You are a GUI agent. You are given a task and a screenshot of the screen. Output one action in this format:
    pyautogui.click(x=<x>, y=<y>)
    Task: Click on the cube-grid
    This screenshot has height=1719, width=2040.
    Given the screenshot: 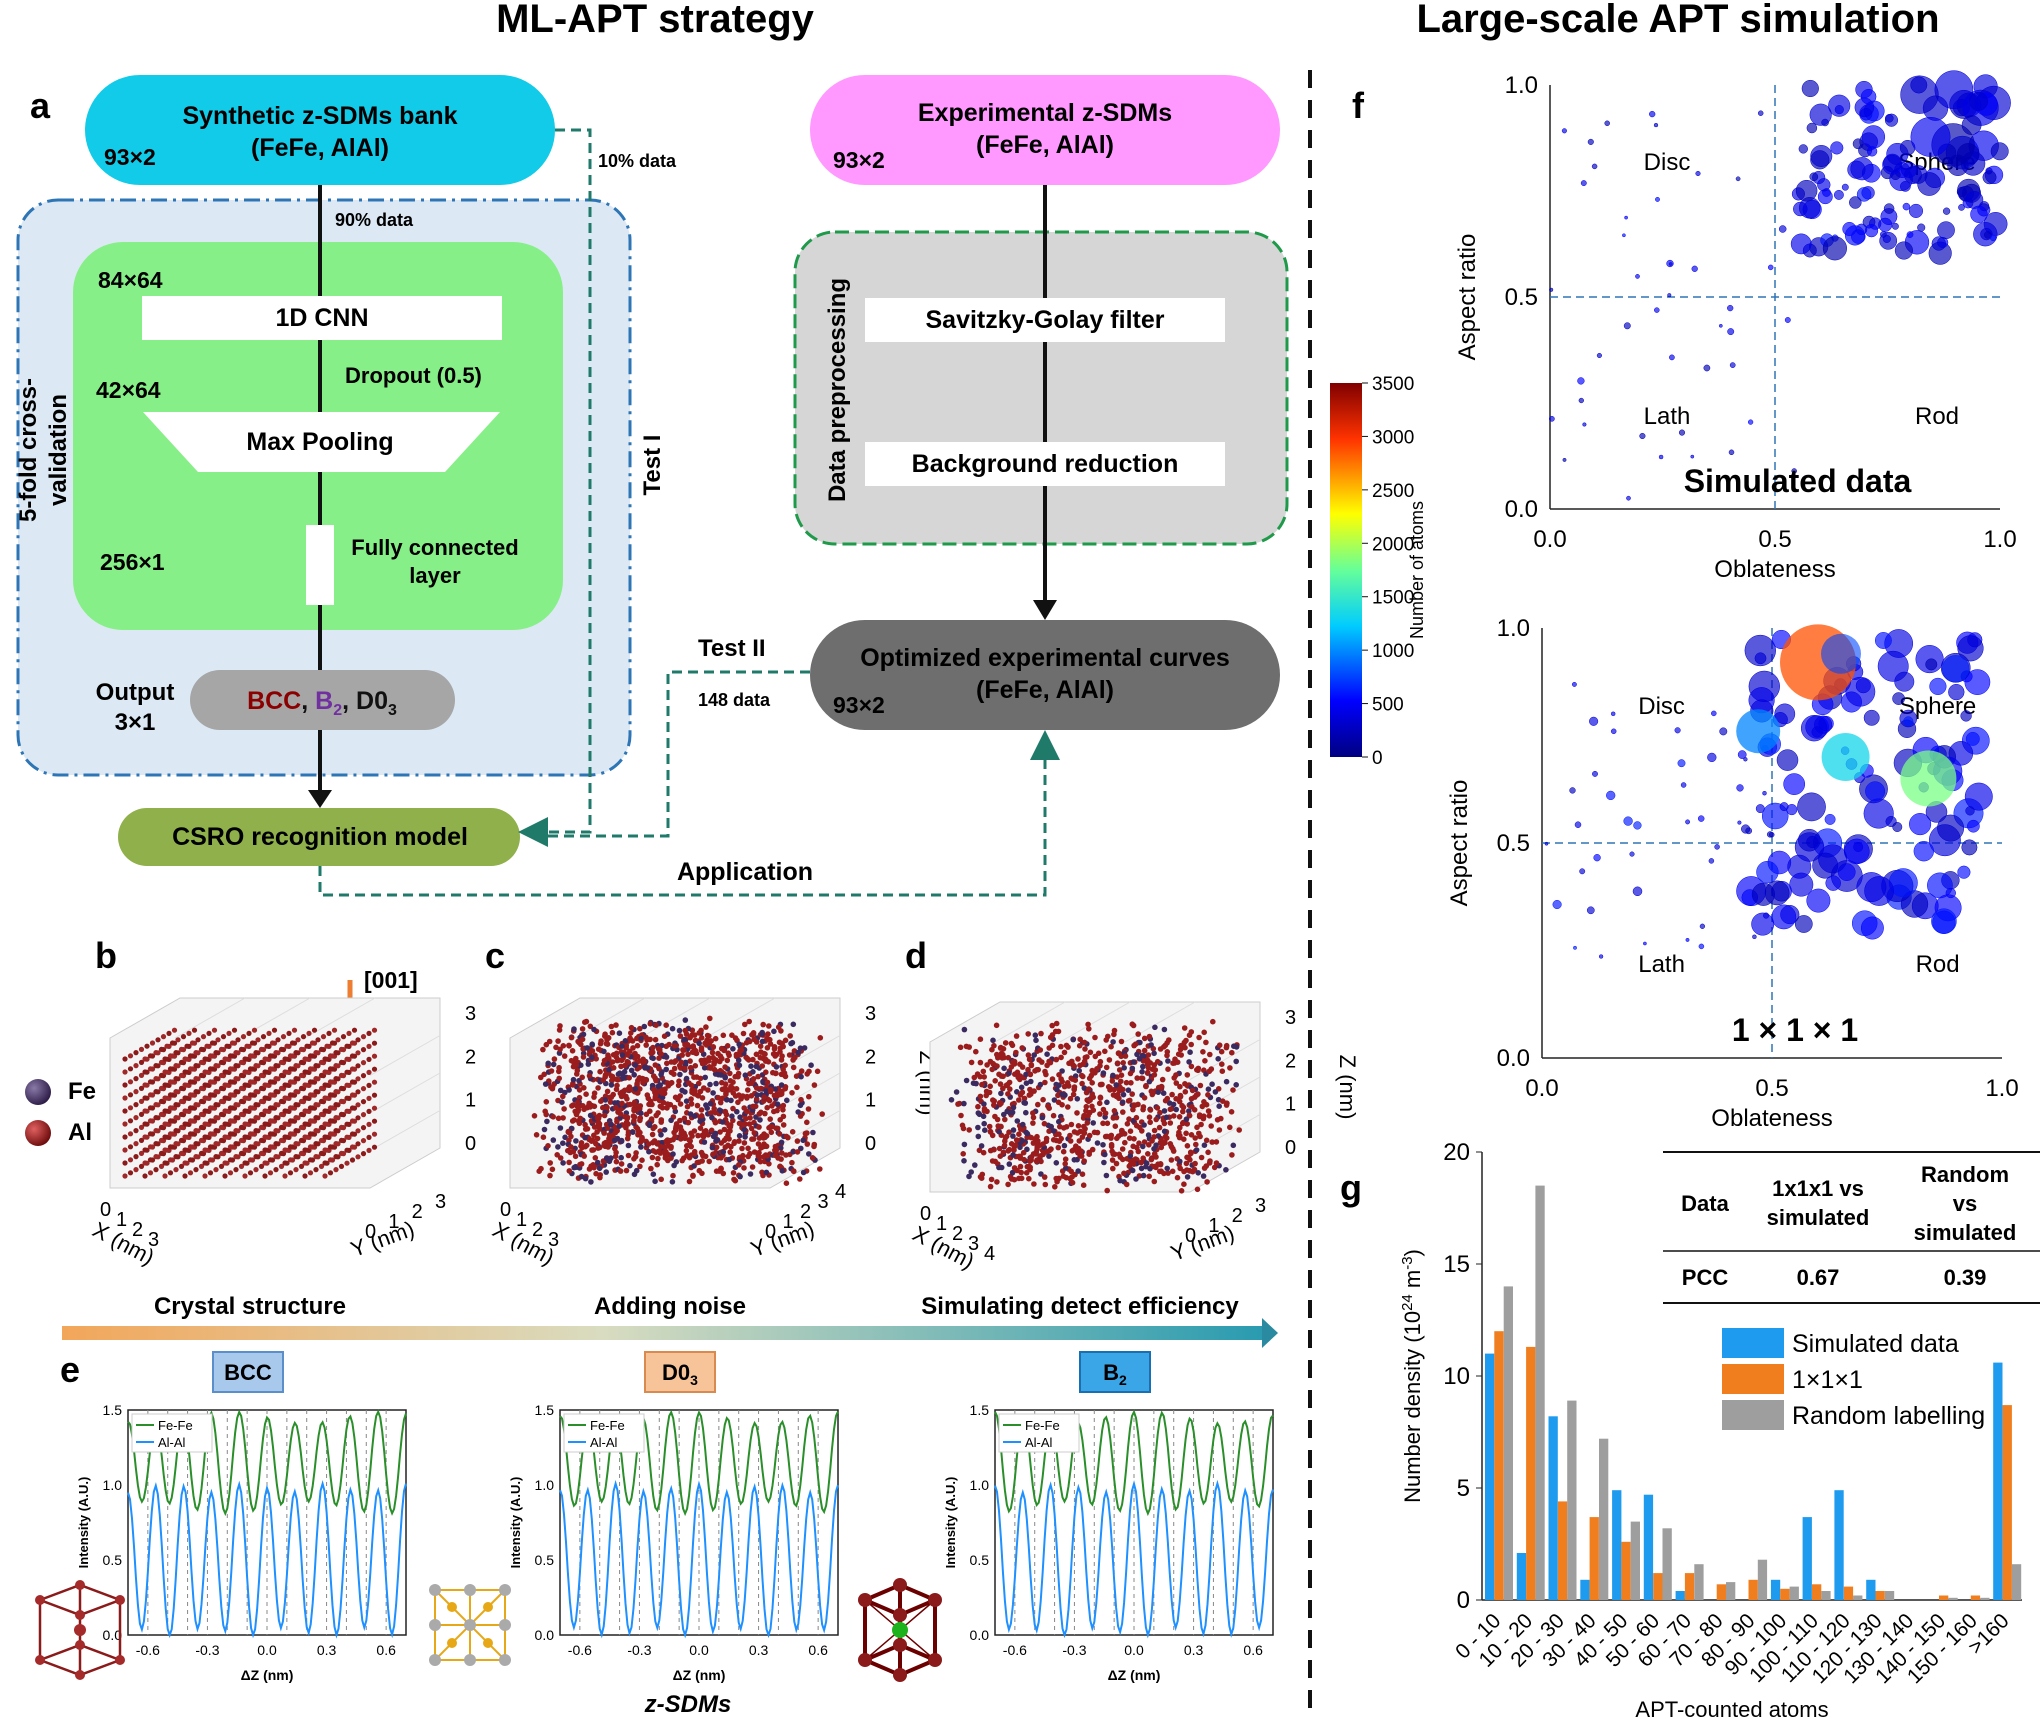 What is the action you would take?
    pyautogui.click(x=1095, y=1022)
    